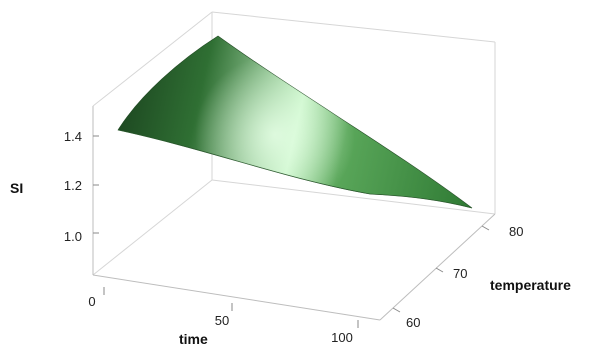  What do you see at coordinates (342, 337) in the screenshot?
I see `time-tick-label: 100` at bounding box center [342, 337].